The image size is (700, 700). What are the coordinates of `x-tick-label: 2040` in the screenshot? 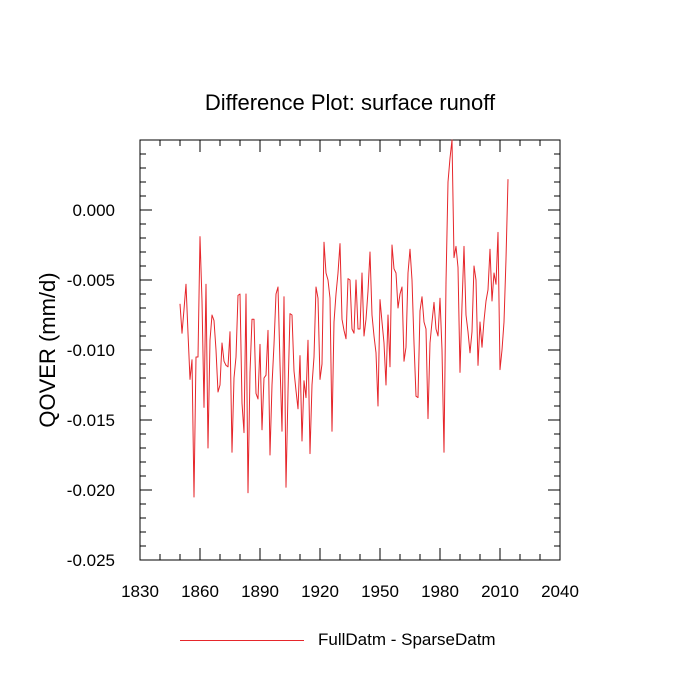 It's located at (560, 591).